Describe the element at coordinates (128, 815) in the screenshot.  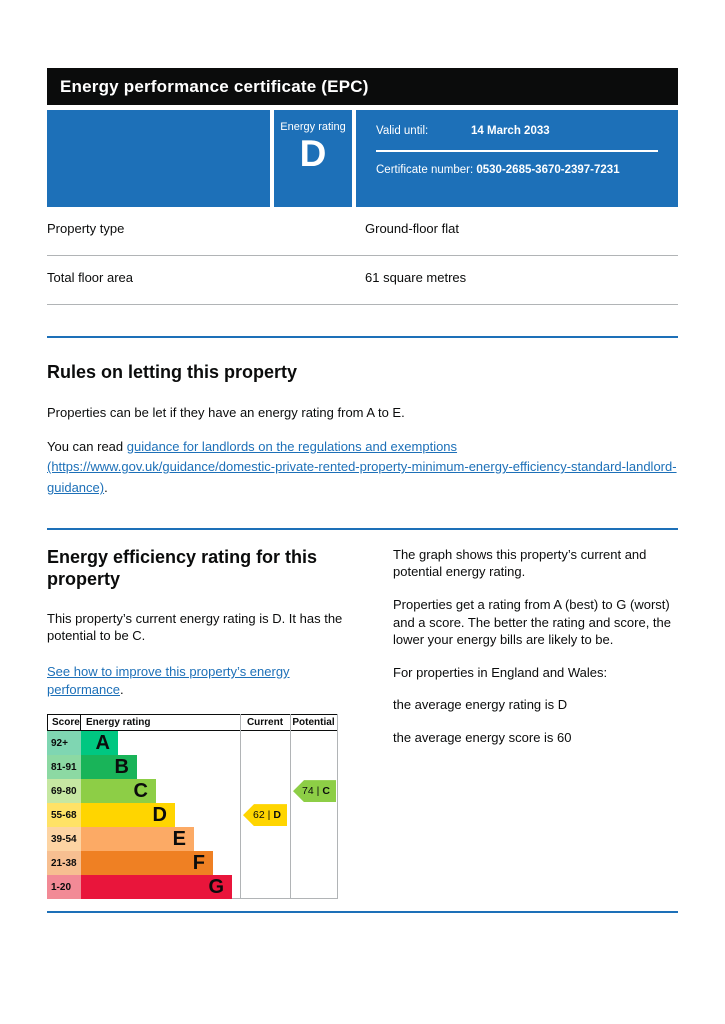
I see `epc-band-bar: D` at that location.